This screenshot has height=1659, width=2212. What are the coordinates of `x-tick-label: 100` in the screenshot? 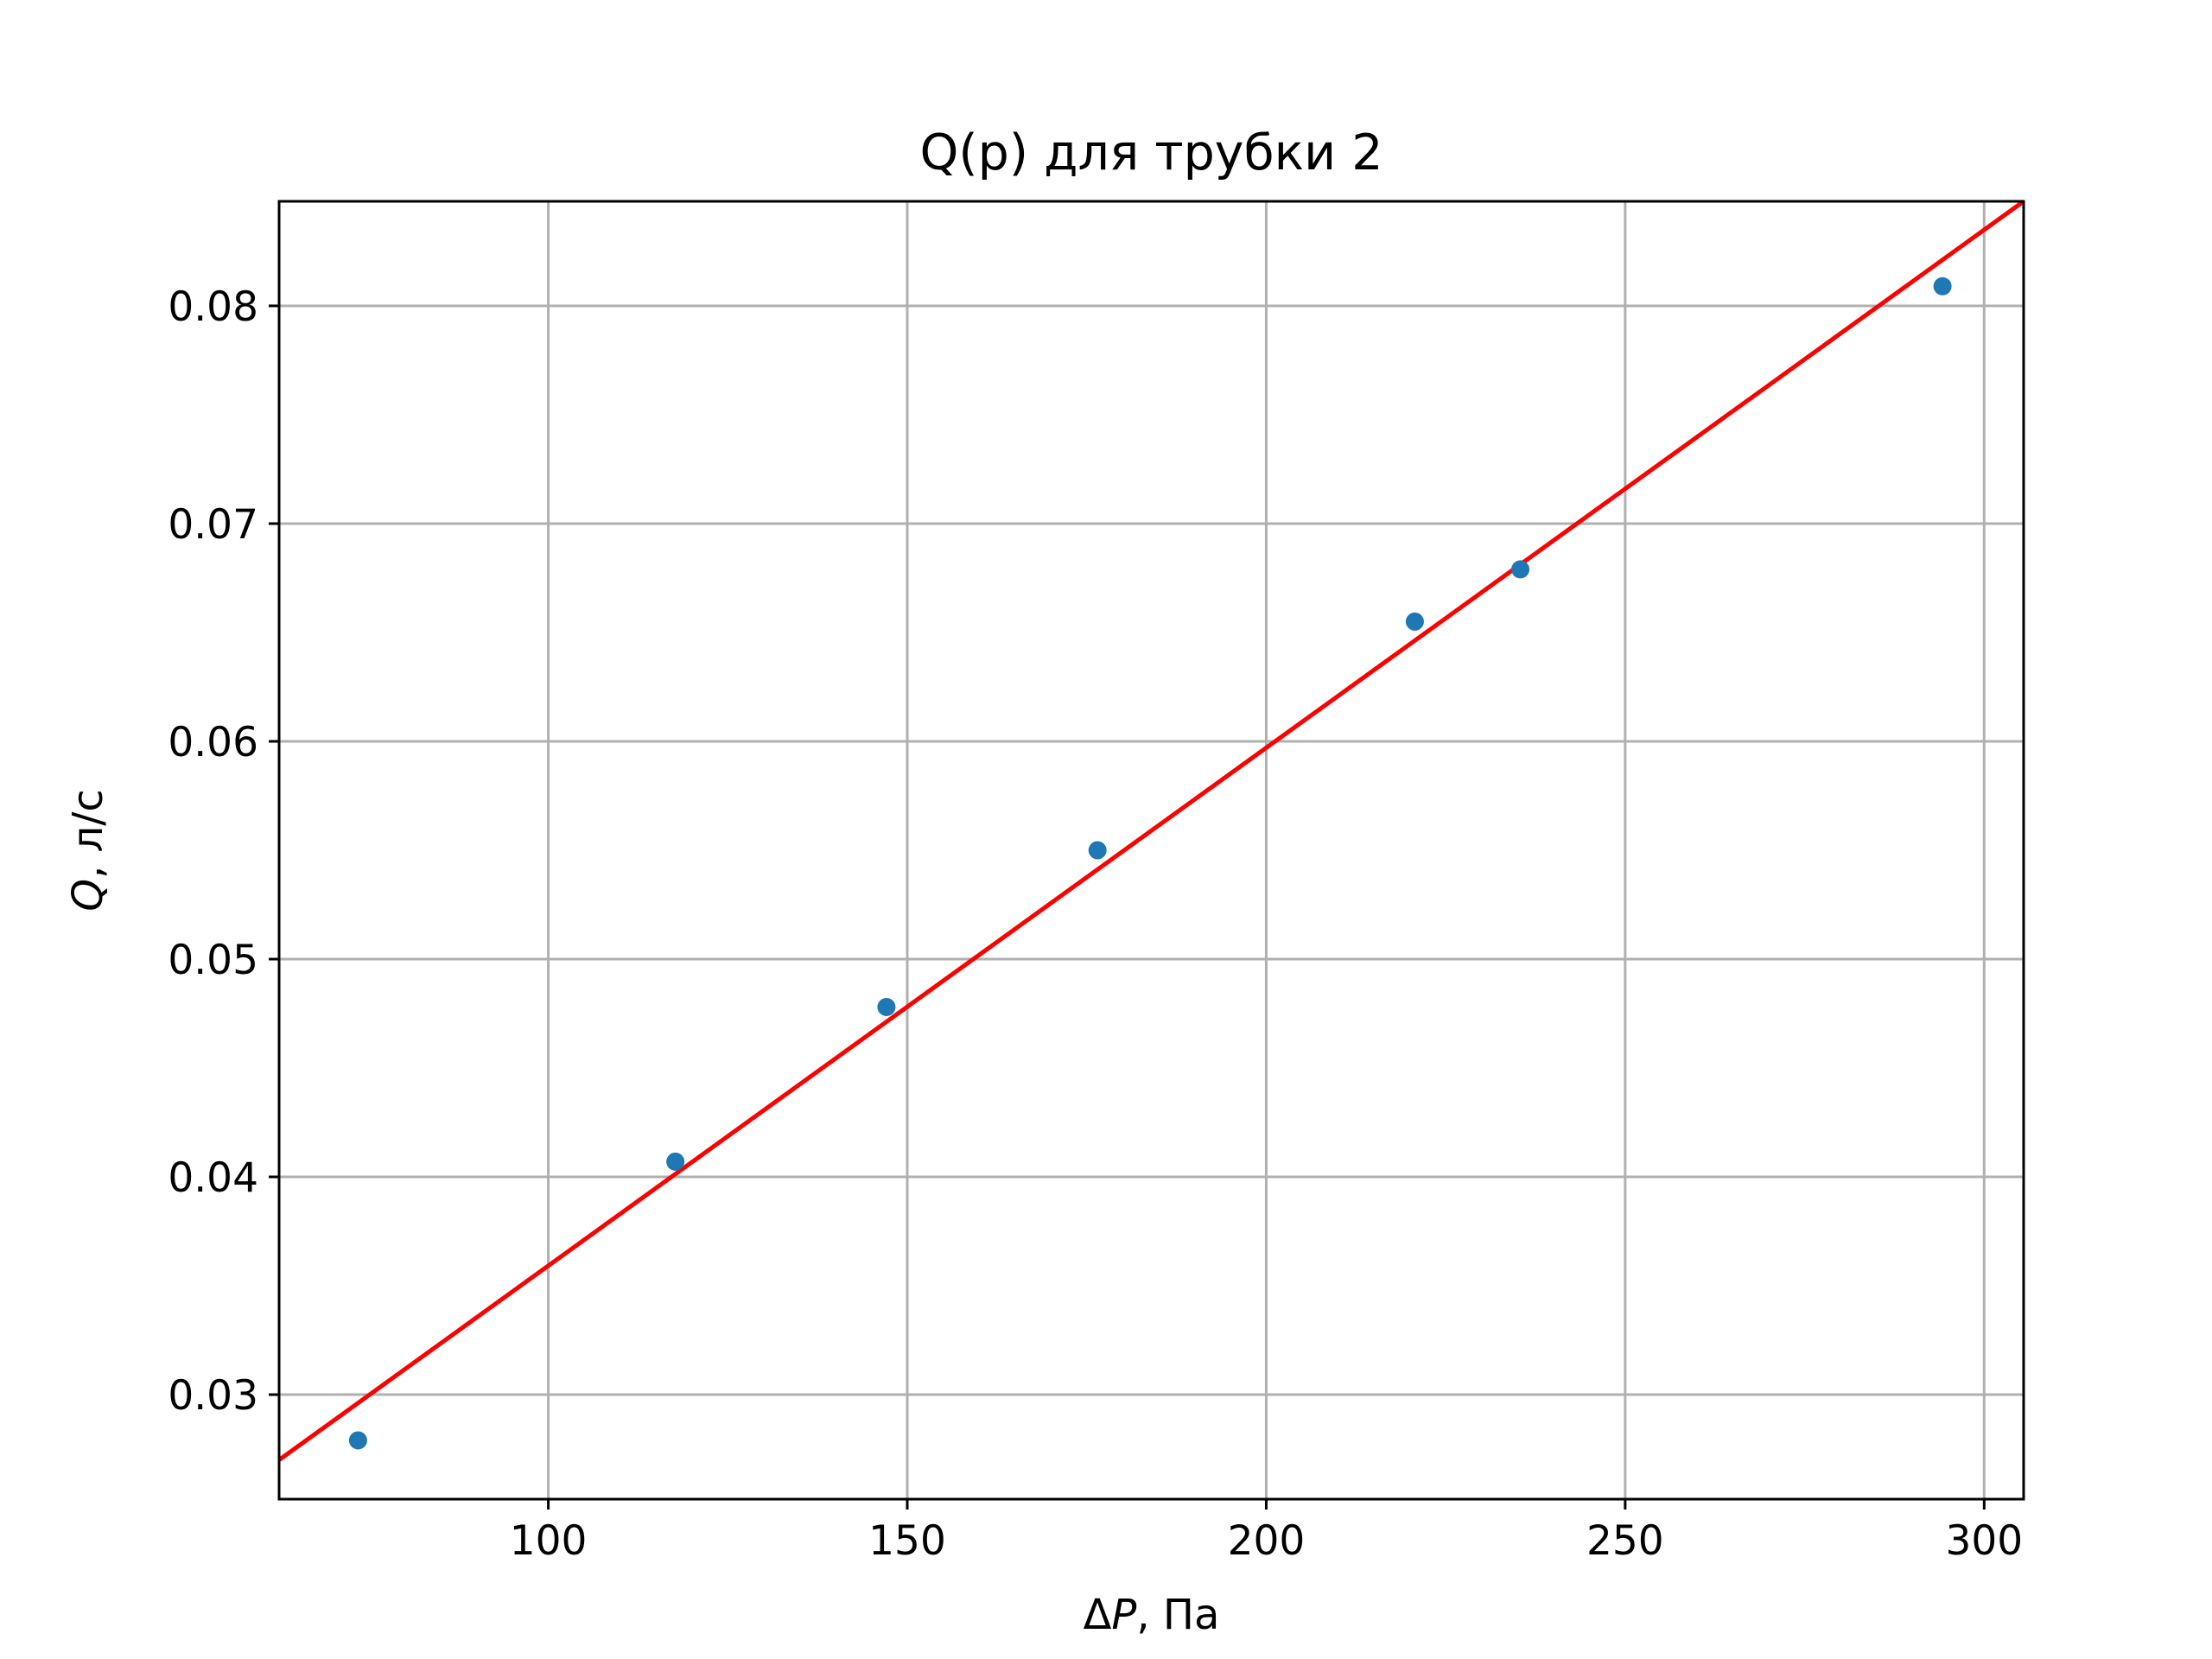 It's located at (549, 1541).